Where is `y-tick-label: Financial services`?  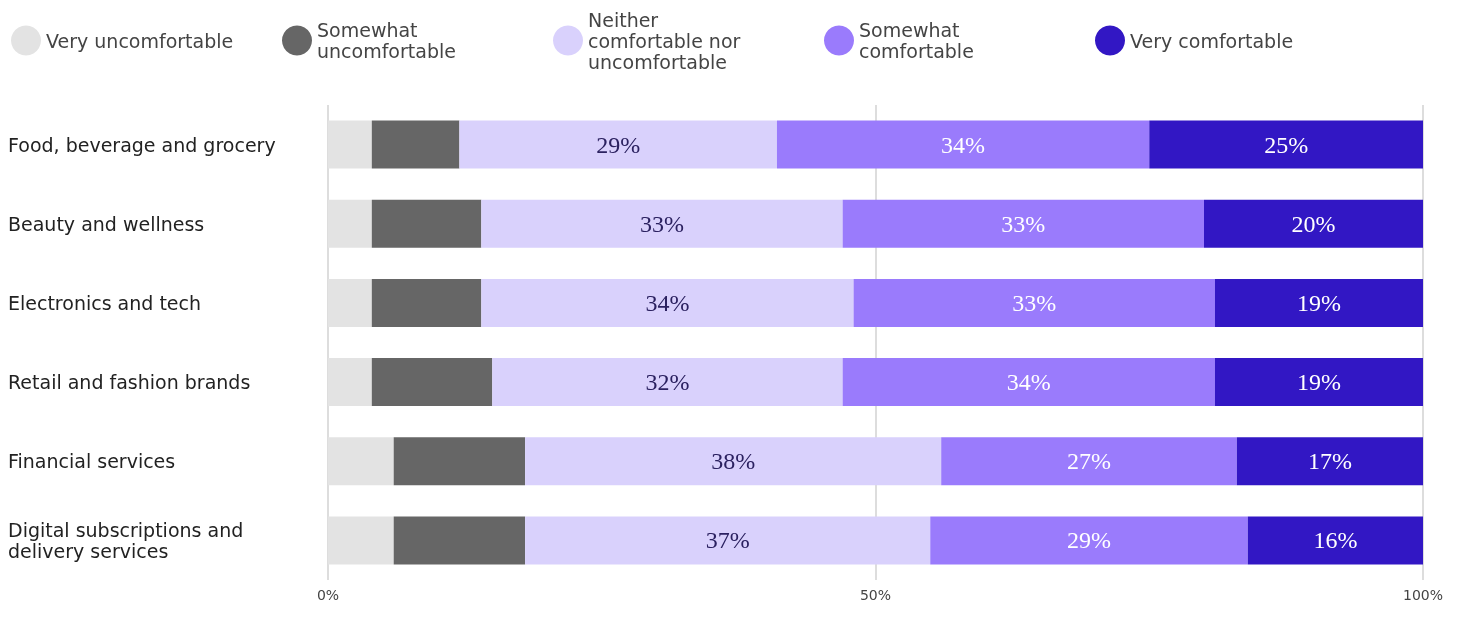
y-tick-label: Financial services is located at coordinates (92, 461).